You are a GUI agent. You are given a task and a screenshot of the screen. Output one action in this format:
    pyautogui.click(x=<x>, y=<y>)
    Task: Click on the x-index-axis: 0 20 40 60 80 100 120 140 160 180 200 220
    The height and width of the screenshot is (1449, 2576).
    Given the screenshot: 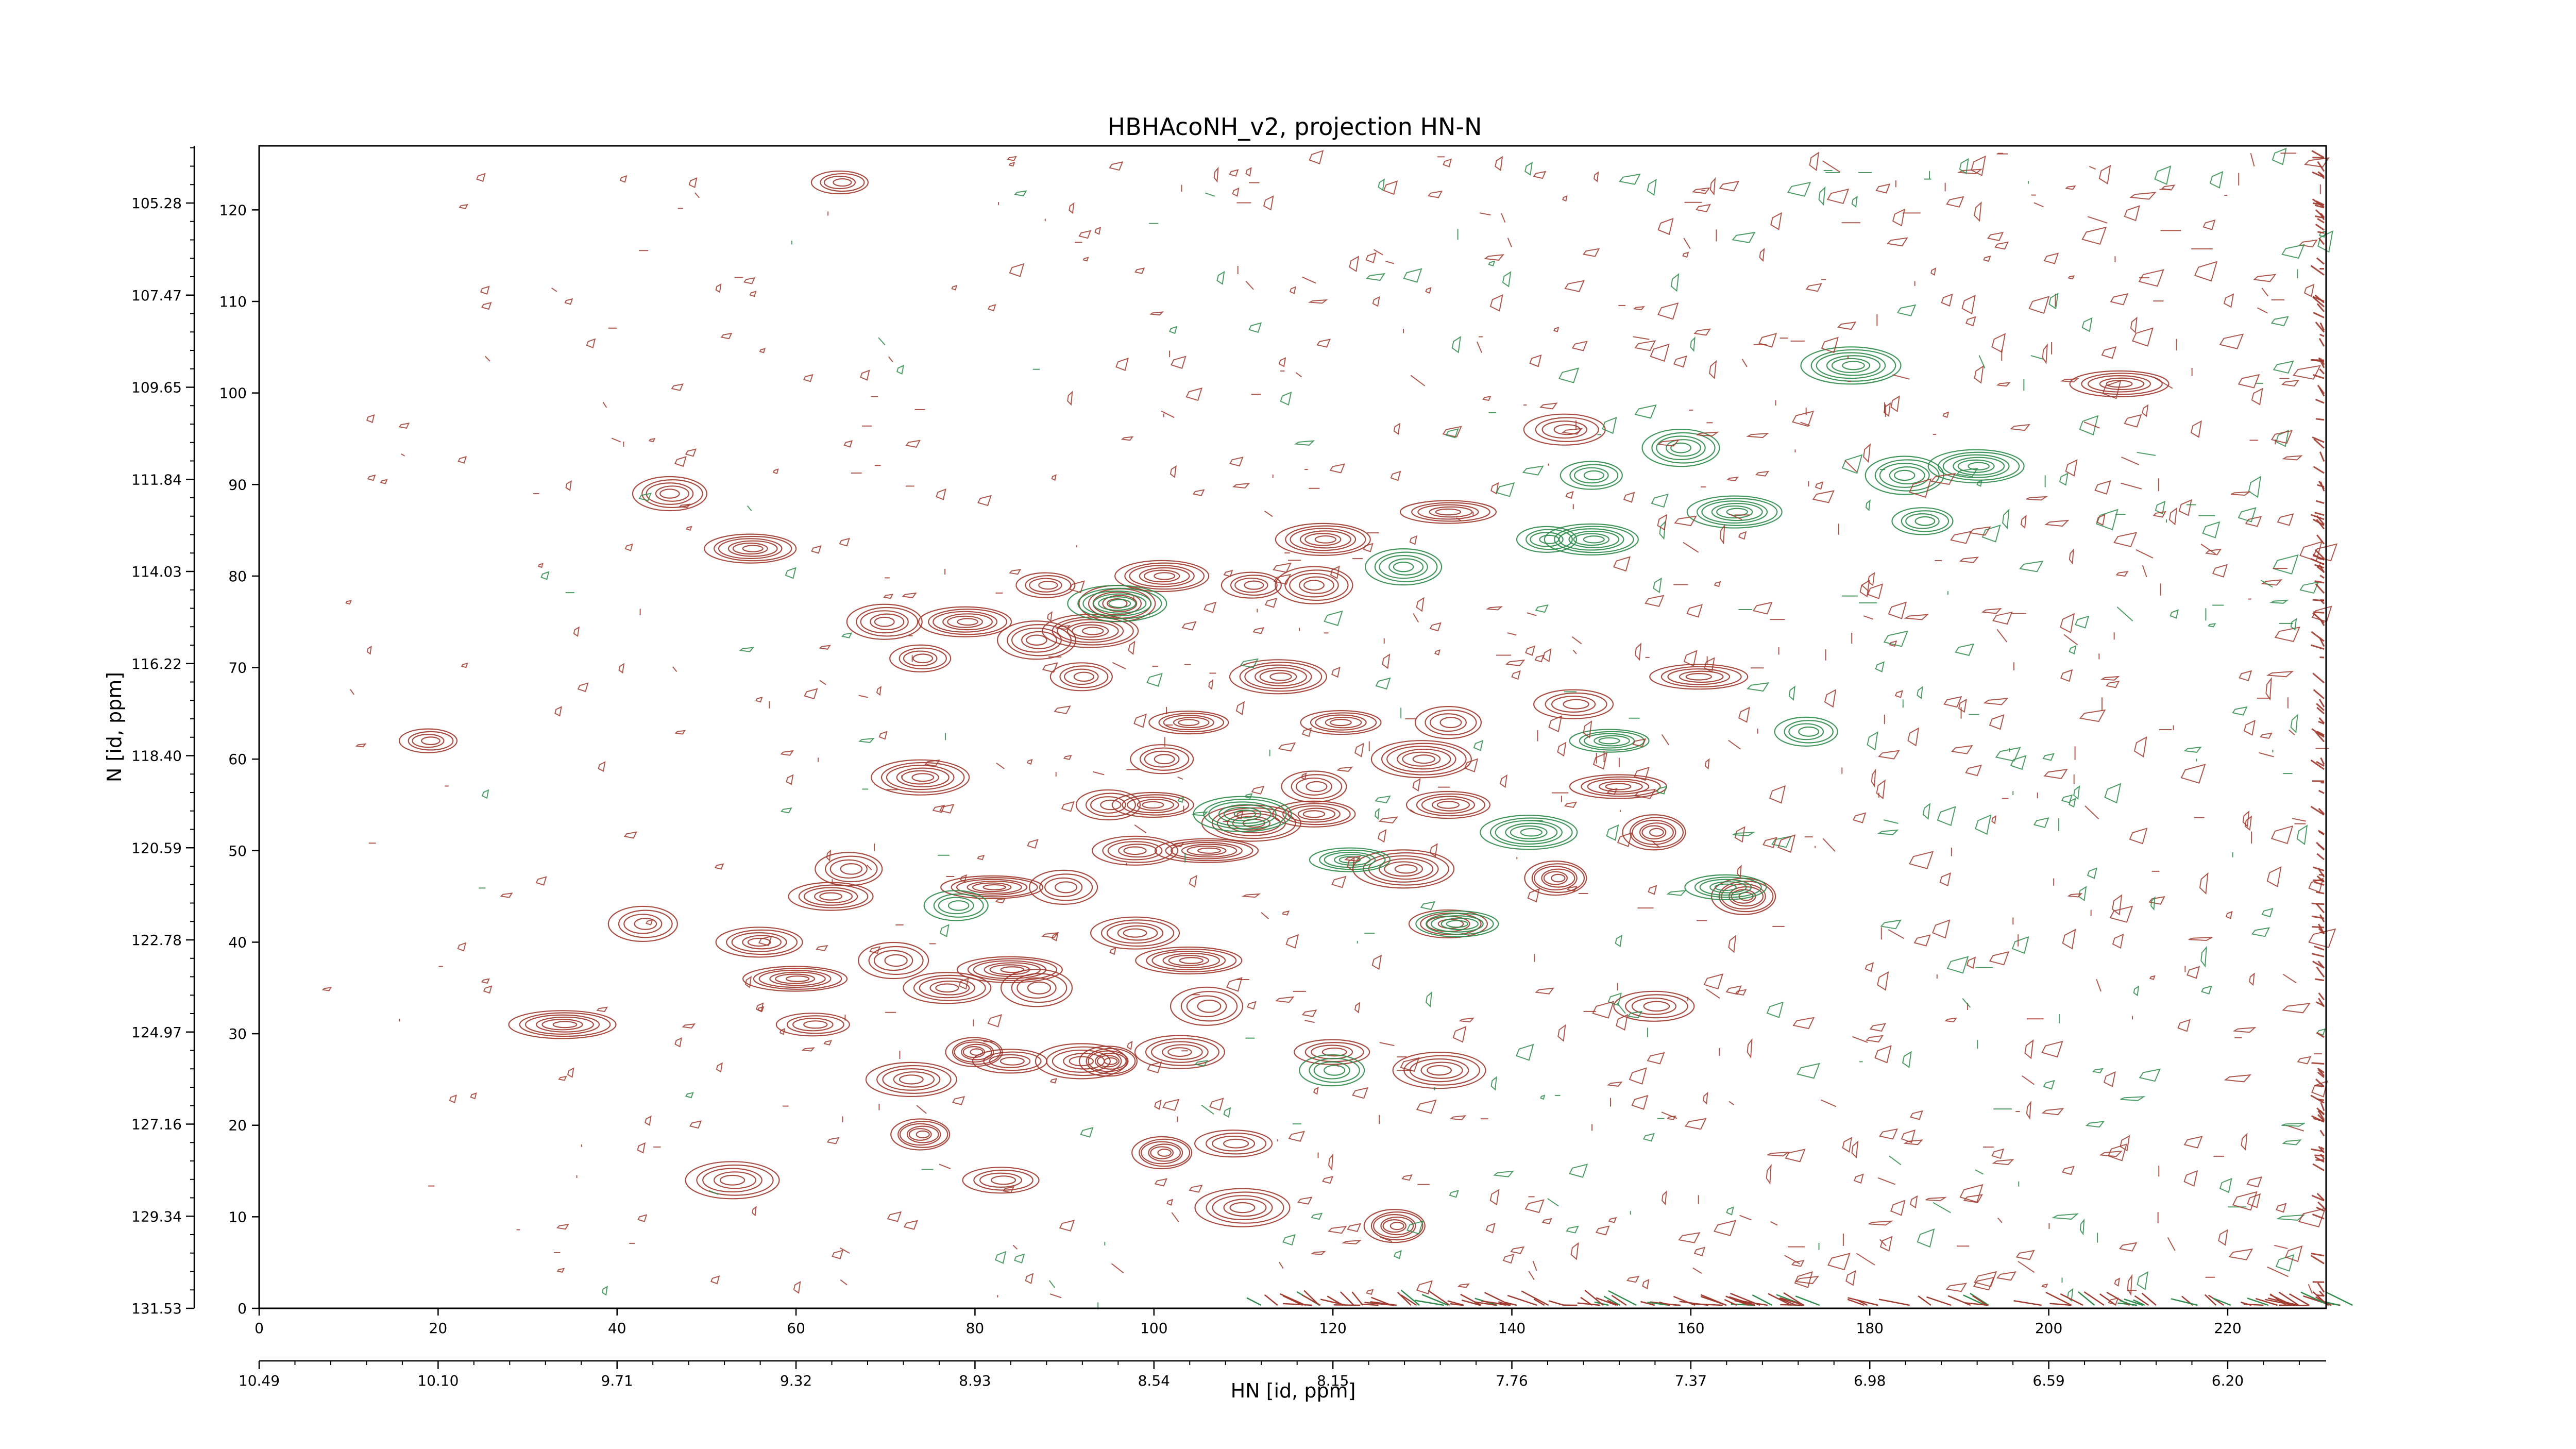 What is the action you would take?
    pyautogui.click(x=1248, y=1322)
    